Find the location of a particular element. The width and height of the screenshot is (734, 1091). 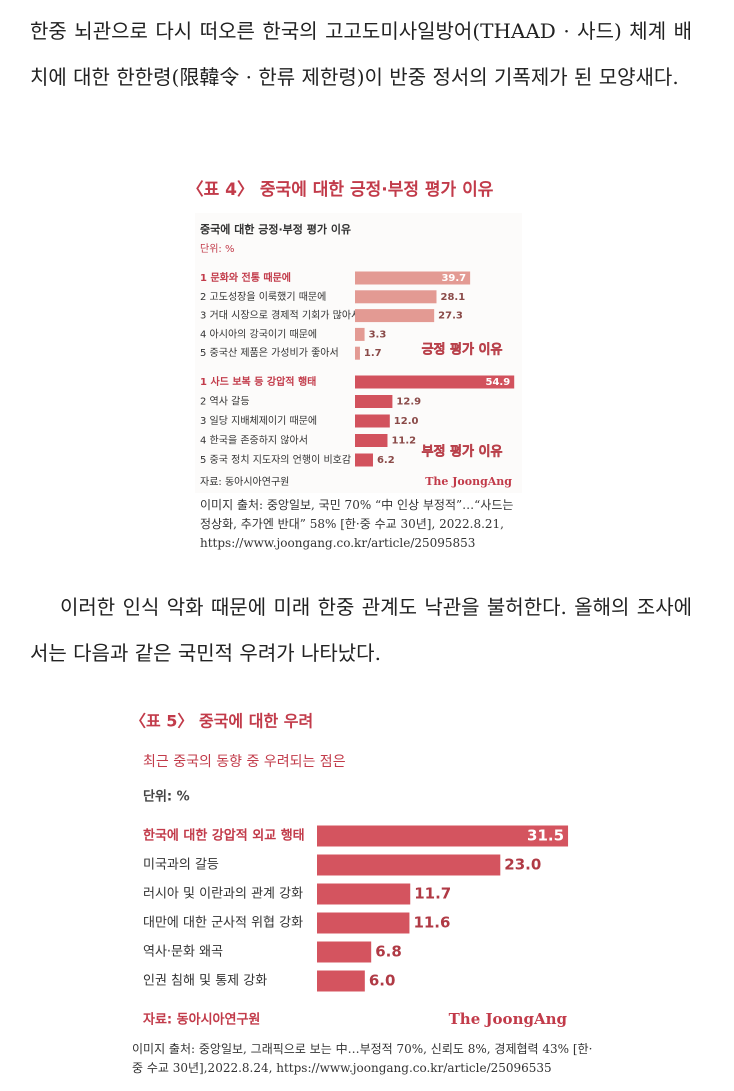

category-label: 5 중국산 제품은 가성비가 좋아서 is located at coordinates (269, 353).